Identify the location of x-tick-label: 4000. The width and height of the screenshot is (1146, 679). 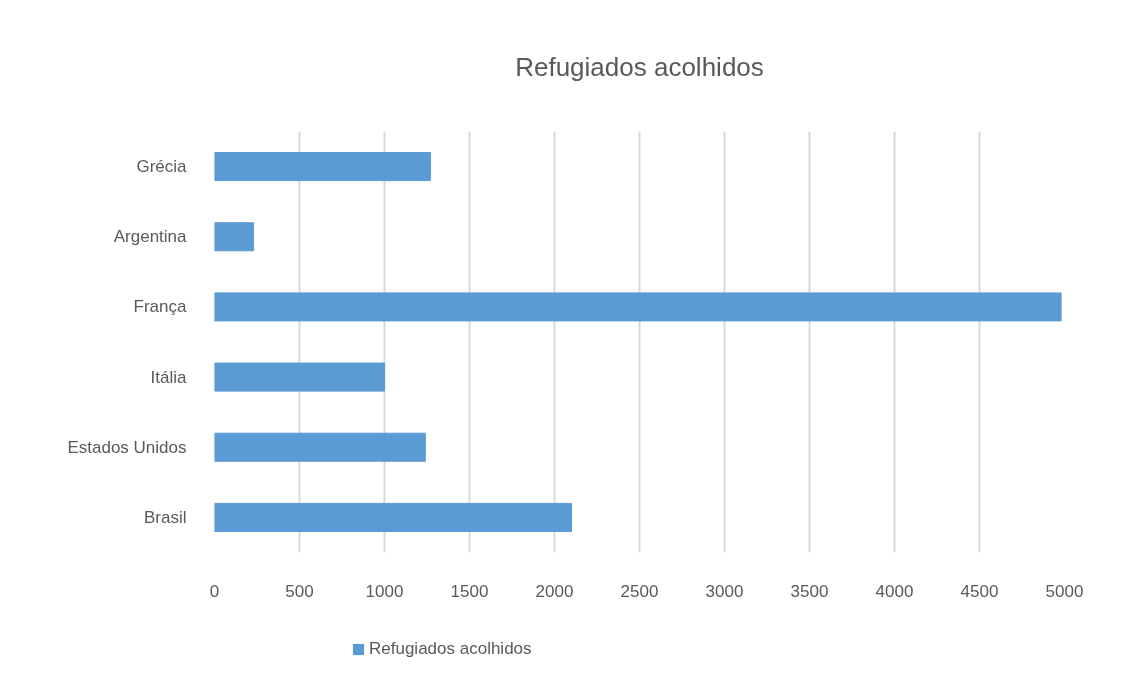
(894, 591).